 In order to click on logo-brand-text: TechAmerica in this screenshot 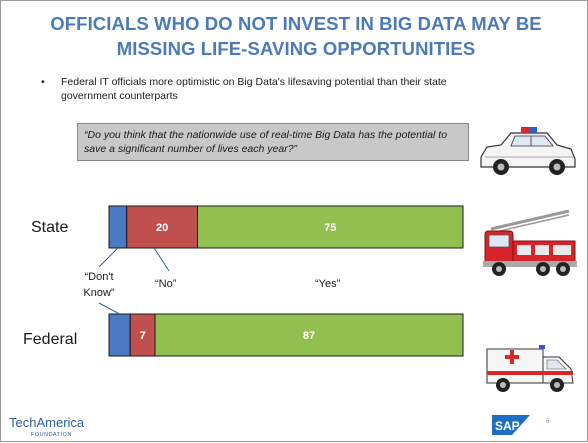, I will do `click(47, 422)`.